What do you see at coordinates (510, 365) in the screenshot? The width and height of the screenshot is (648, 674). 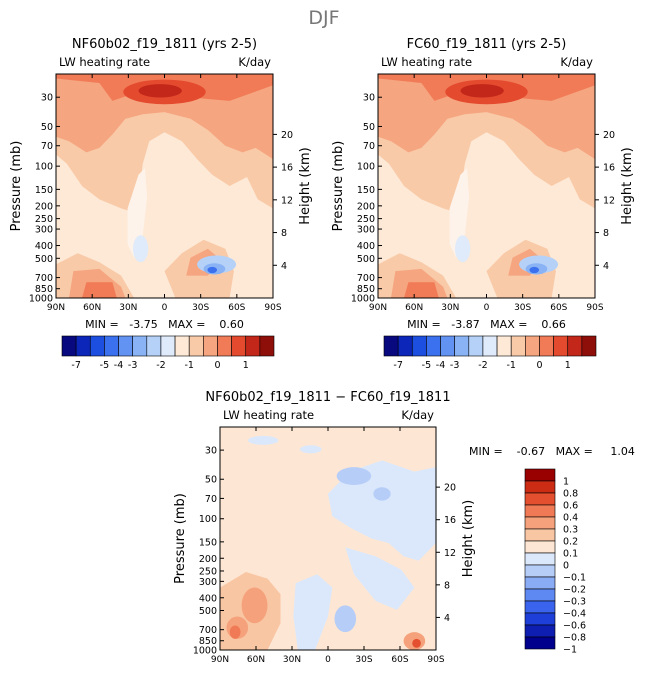 I see `colorbar-label: -1` at bounding box center [510, 365].